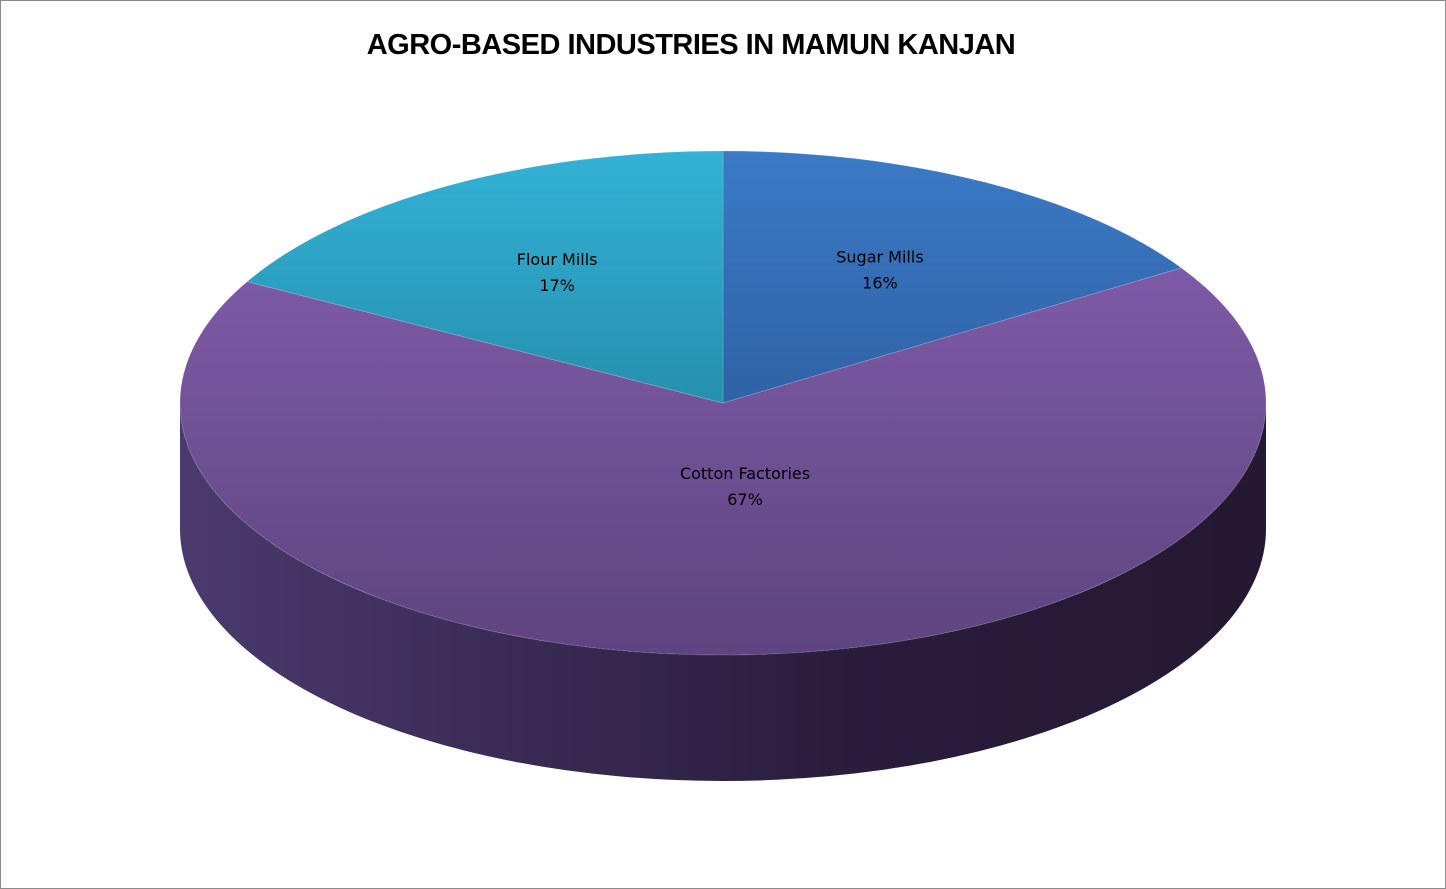  I want to click on chart-title: AGRO-BASED INDUSTRIES IN MAMUN KANJAN, so click(691, 45).